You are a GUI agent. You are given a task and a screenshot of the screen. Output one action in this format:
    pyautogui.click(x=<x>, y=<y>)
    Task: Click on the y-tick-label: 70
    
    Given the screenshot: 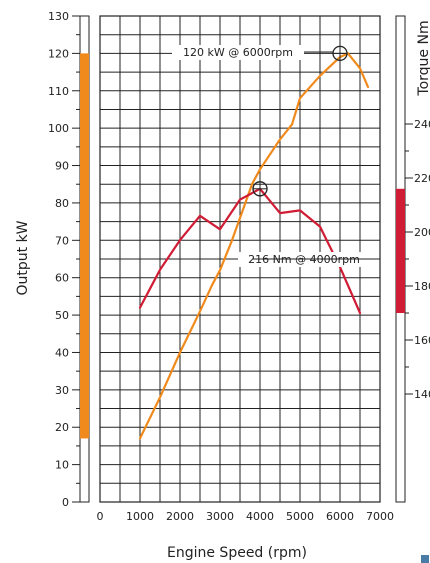 What is the action you would take?
    pyautogui.click(x=62, y=240)
    